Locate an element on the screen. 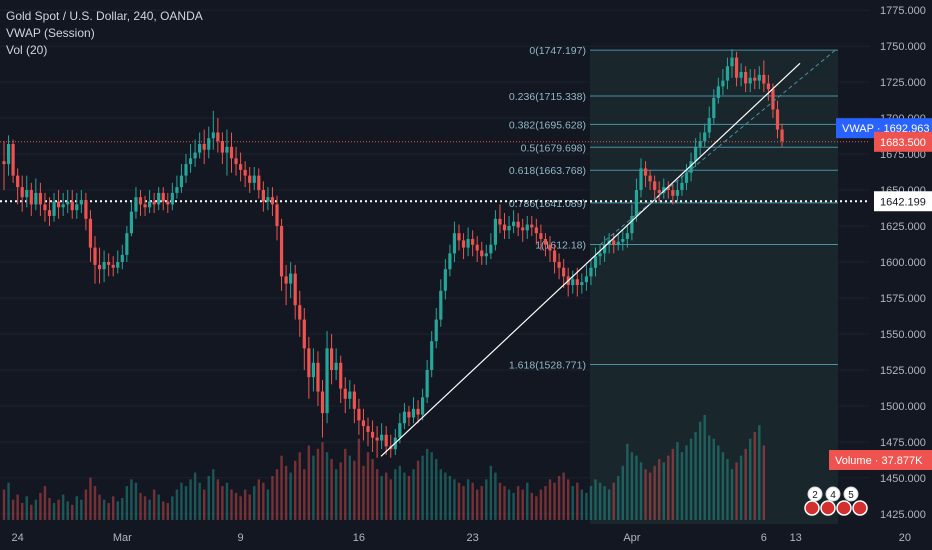 The height and width of the screenshot is (550, 932). y-axis-tick-label: 1625.000 is located at coordinates (903, 227).